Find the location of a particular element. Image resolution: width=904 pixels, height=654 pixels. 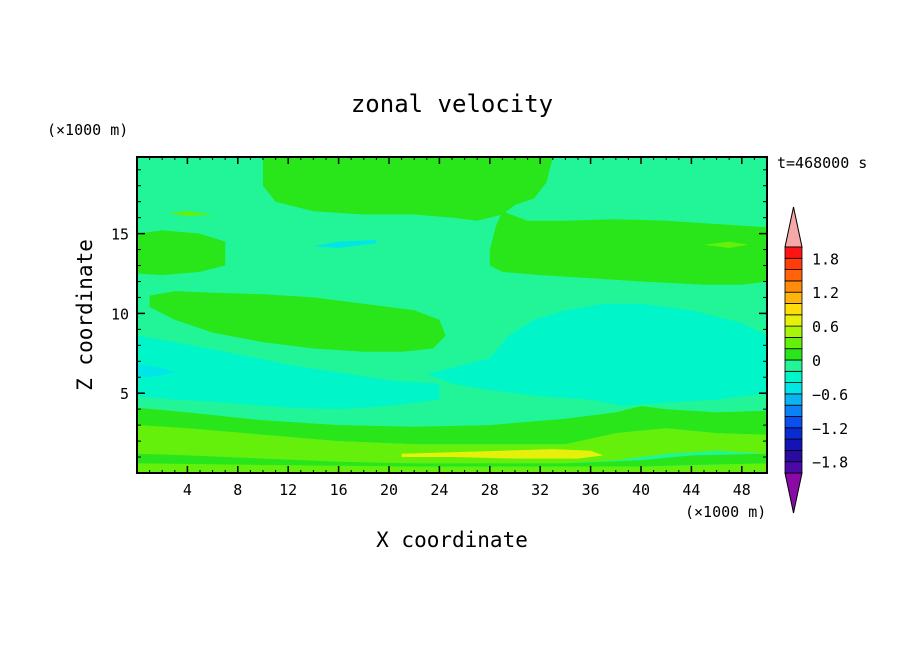

y-tick-label: 15 is located at coordinates (120, 235).